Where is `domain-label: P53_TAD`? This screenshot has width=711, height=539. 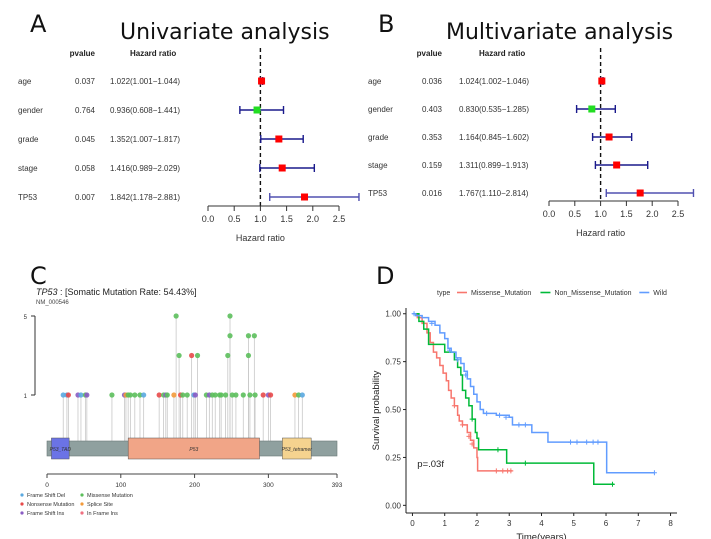 domain-label: P53_TAD is located at coordinates (61, 450).